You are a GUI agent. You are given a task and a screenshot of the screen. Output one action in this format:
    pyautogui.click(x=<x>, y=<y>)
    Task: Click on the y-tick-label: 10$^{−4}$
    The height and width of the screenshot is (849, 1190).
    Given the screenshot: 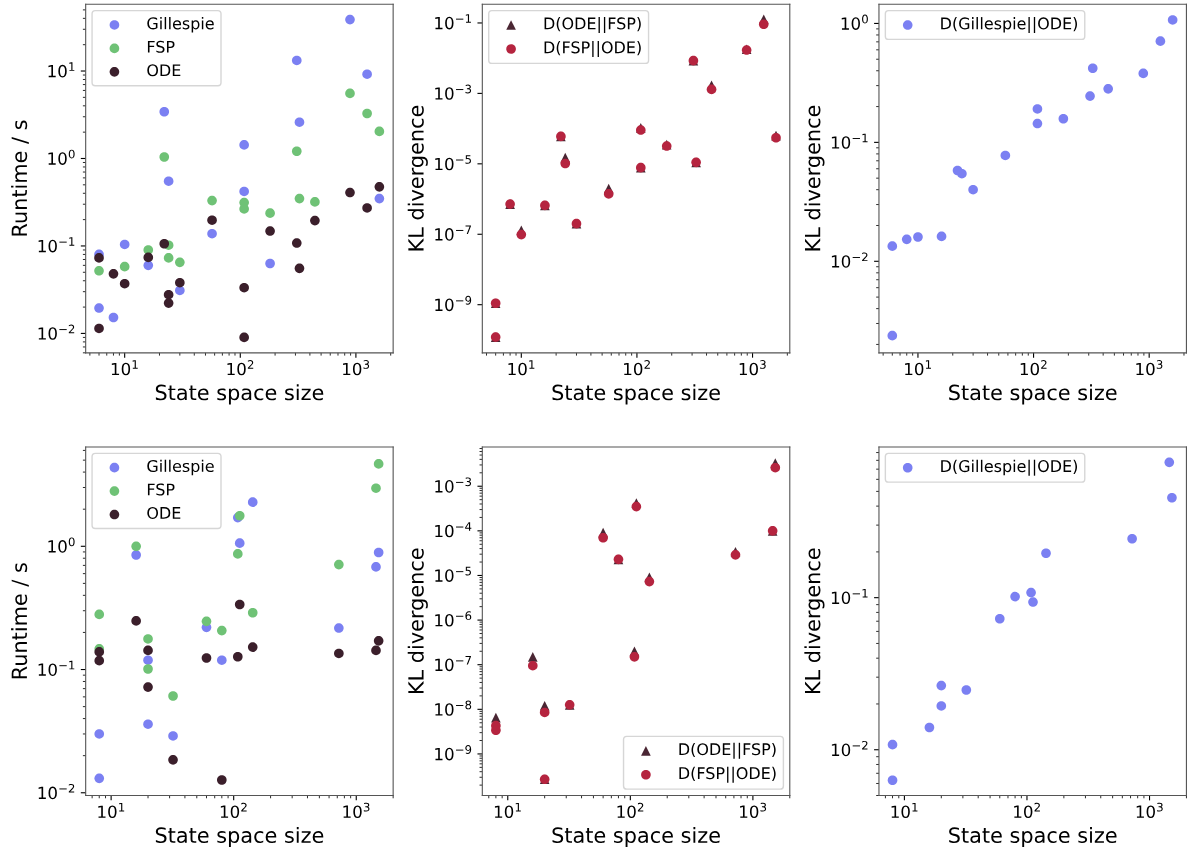 What is the action you would take?
    pyautogui.click(x=453, y=530)
    